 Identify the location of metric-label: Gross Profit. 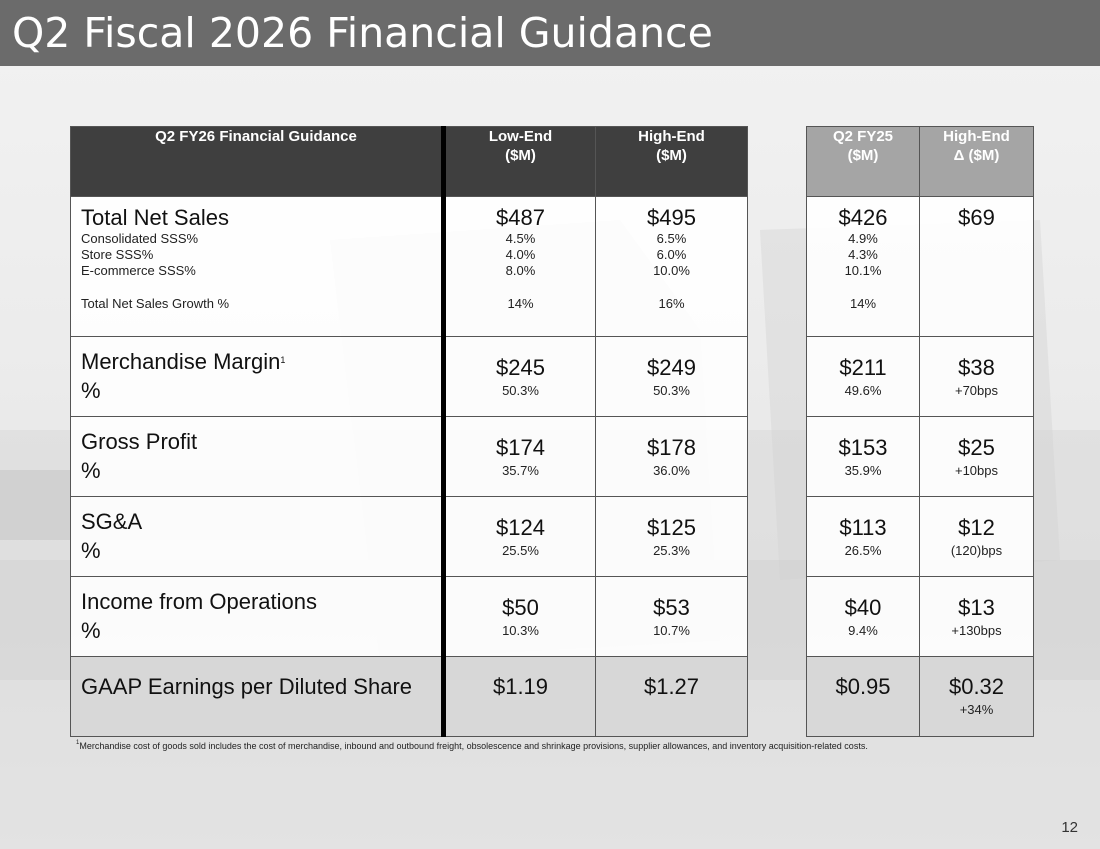
(139, 441).